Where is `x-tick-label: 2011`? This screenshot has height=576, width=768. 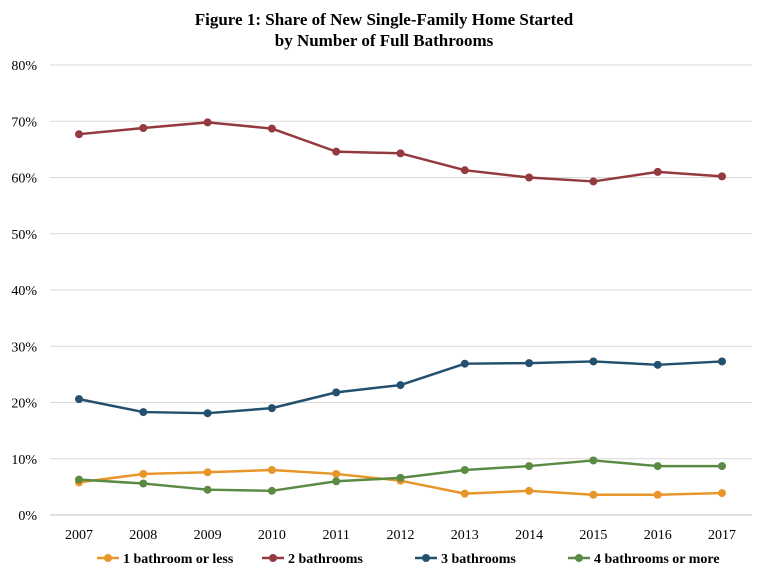
x-tick-label: 2011 is located at coordinates (335, 535).